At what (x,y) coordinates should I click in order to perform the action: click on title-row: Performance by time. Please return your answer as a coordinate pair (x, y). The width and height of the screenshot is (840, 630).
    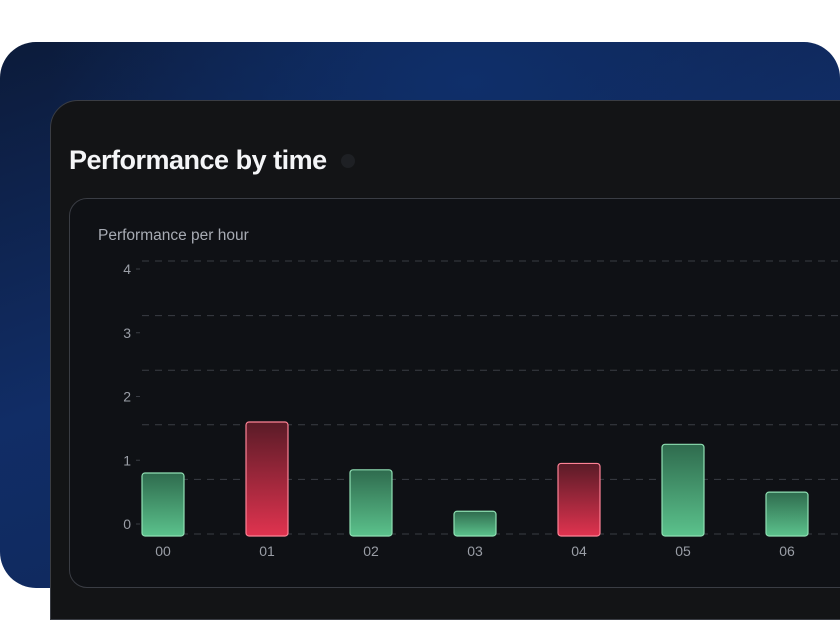
    Looking at the image, I should click on (212, 160).